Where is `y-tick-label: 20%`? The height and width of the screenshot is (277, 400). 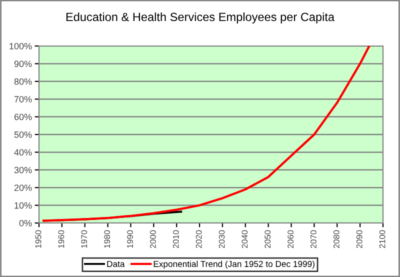 y-tick-label: 20% is located at coordinates (23, 187).